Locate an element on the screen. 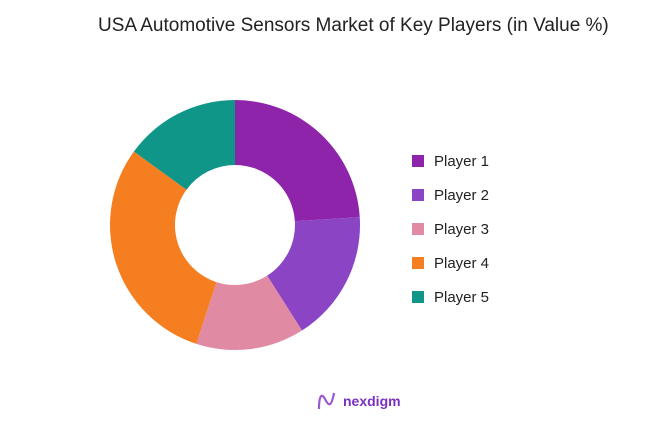 The width and height of the screenshot is (664, 429). legend-label: Player 2 is located at coordinates (462, 195).